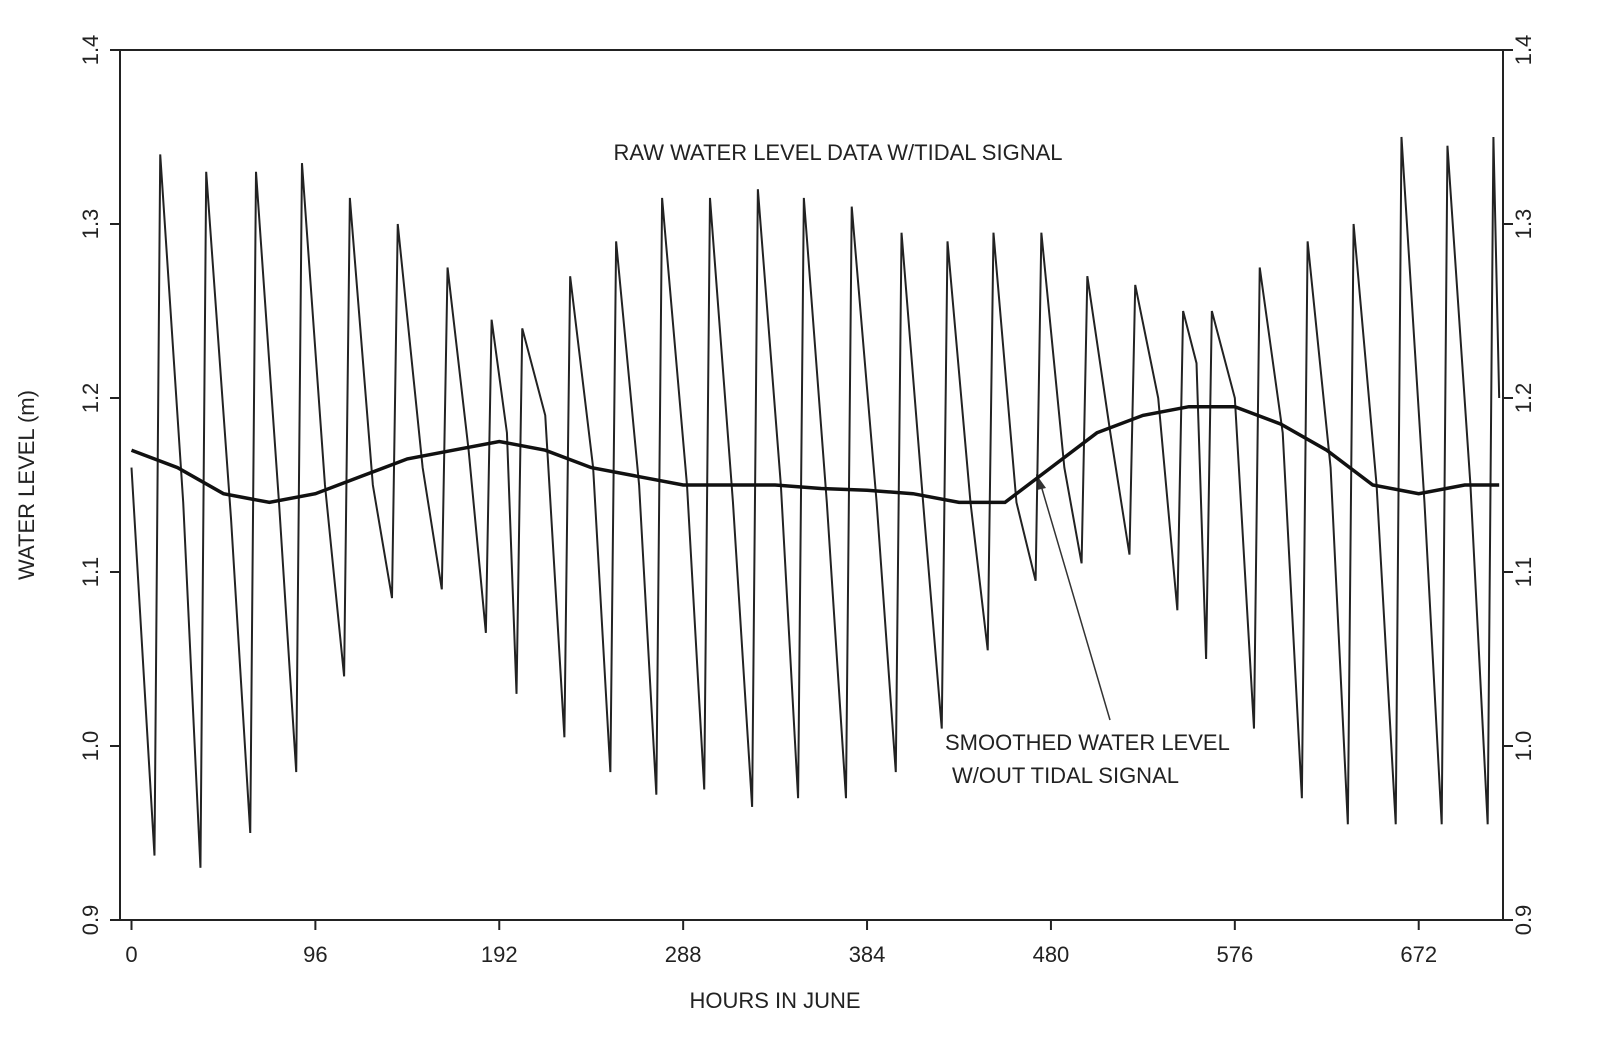 Image resolution: width=1609 pixels, height=1044 pixels. I want to click on y-tick-label: 1.1, so click(90, 572).